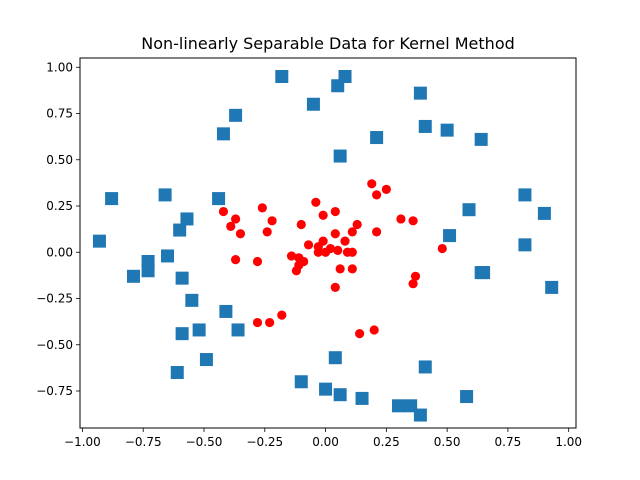 Image resolution: width=640 pixels, height=480 pixels. What do you see at coordinates (59, 114) in the screenshot?
I see `y-tick-label: 0.75` at bounding box center [59, 114].